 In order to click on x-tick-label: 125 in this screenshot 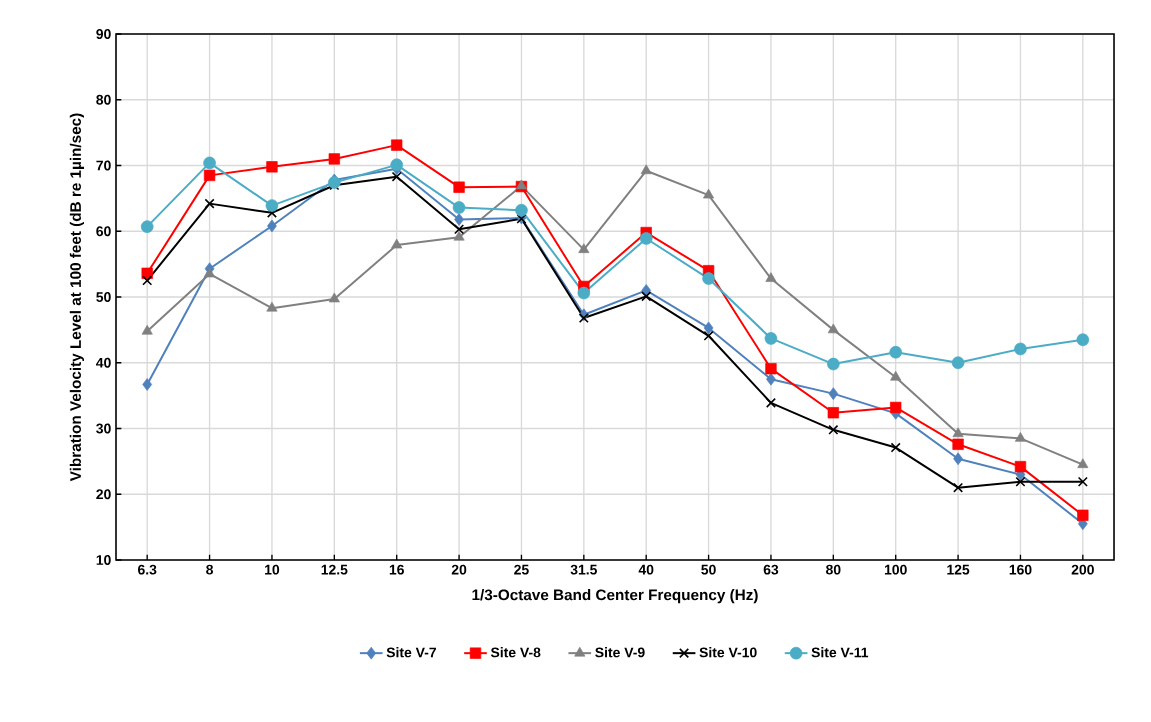, I will do `click(958, 569)`.